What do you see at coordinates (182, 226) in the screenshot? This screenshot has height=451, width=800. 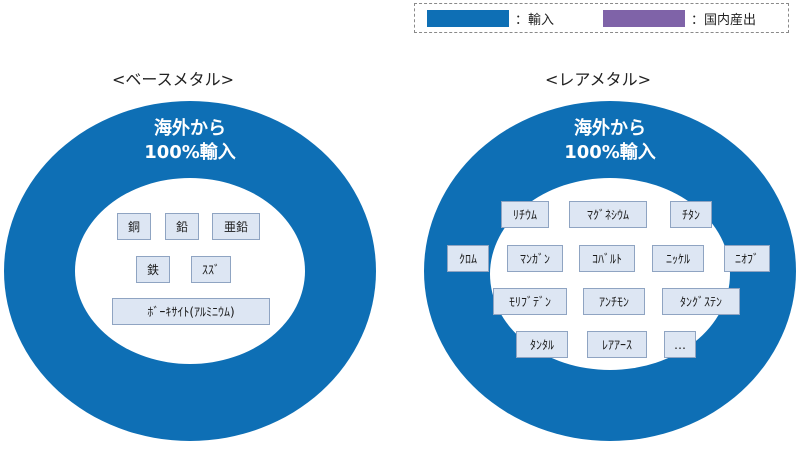 I see `metal-lead: 鉛` at bounding box center [182, 226].